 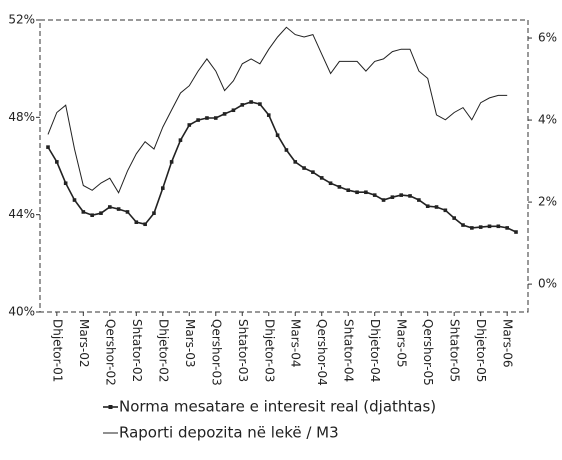 I want to click on x-tick-label: Mars-06, so click(x=508, y=343).